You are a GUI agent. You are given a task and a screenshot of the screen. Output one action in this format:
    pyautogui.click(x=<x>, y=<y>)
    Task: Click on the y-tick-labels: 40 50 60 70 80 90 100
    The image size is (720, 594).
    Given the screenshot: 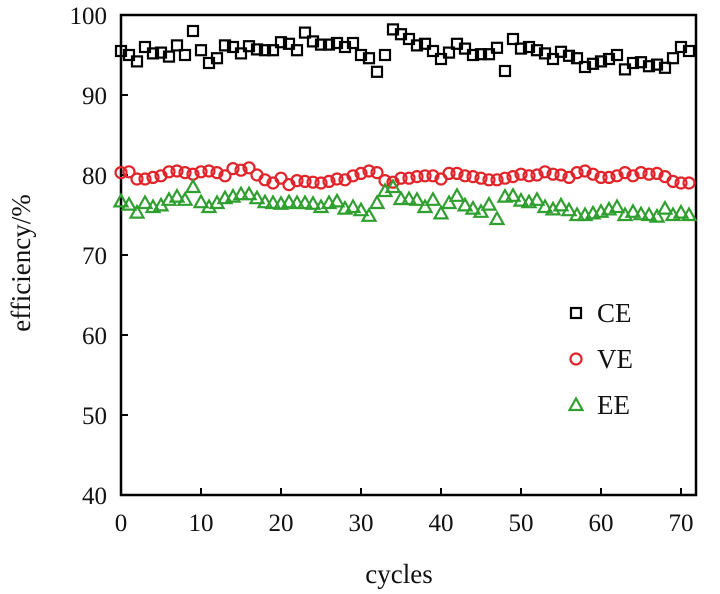 What is the action you would take?
    pyautogui.click(x=89, y=256)
    